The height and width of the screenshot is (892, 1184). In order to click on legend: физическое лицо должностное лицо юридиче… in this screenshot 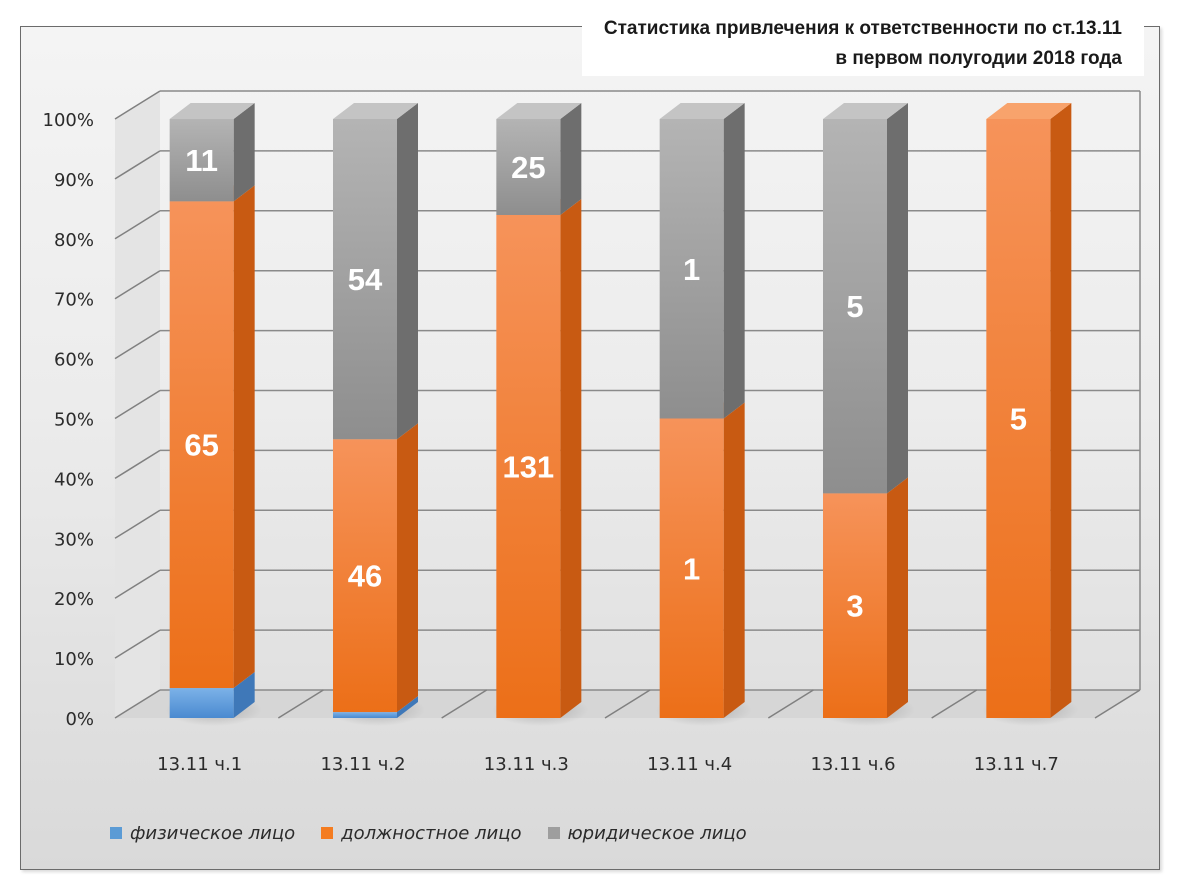, I will do `click(428, 833)`.